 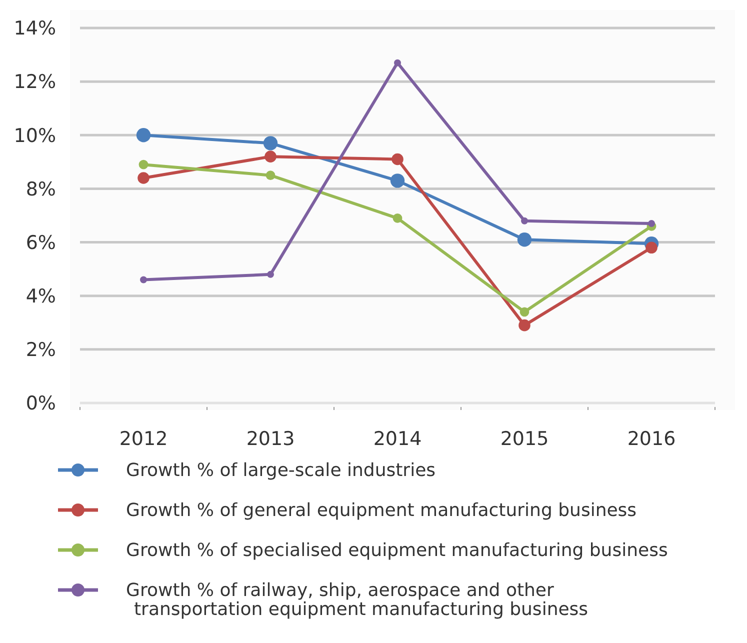 I want to click on legend-label: Growth % of large-scale industries, so click(x=281, y=470).